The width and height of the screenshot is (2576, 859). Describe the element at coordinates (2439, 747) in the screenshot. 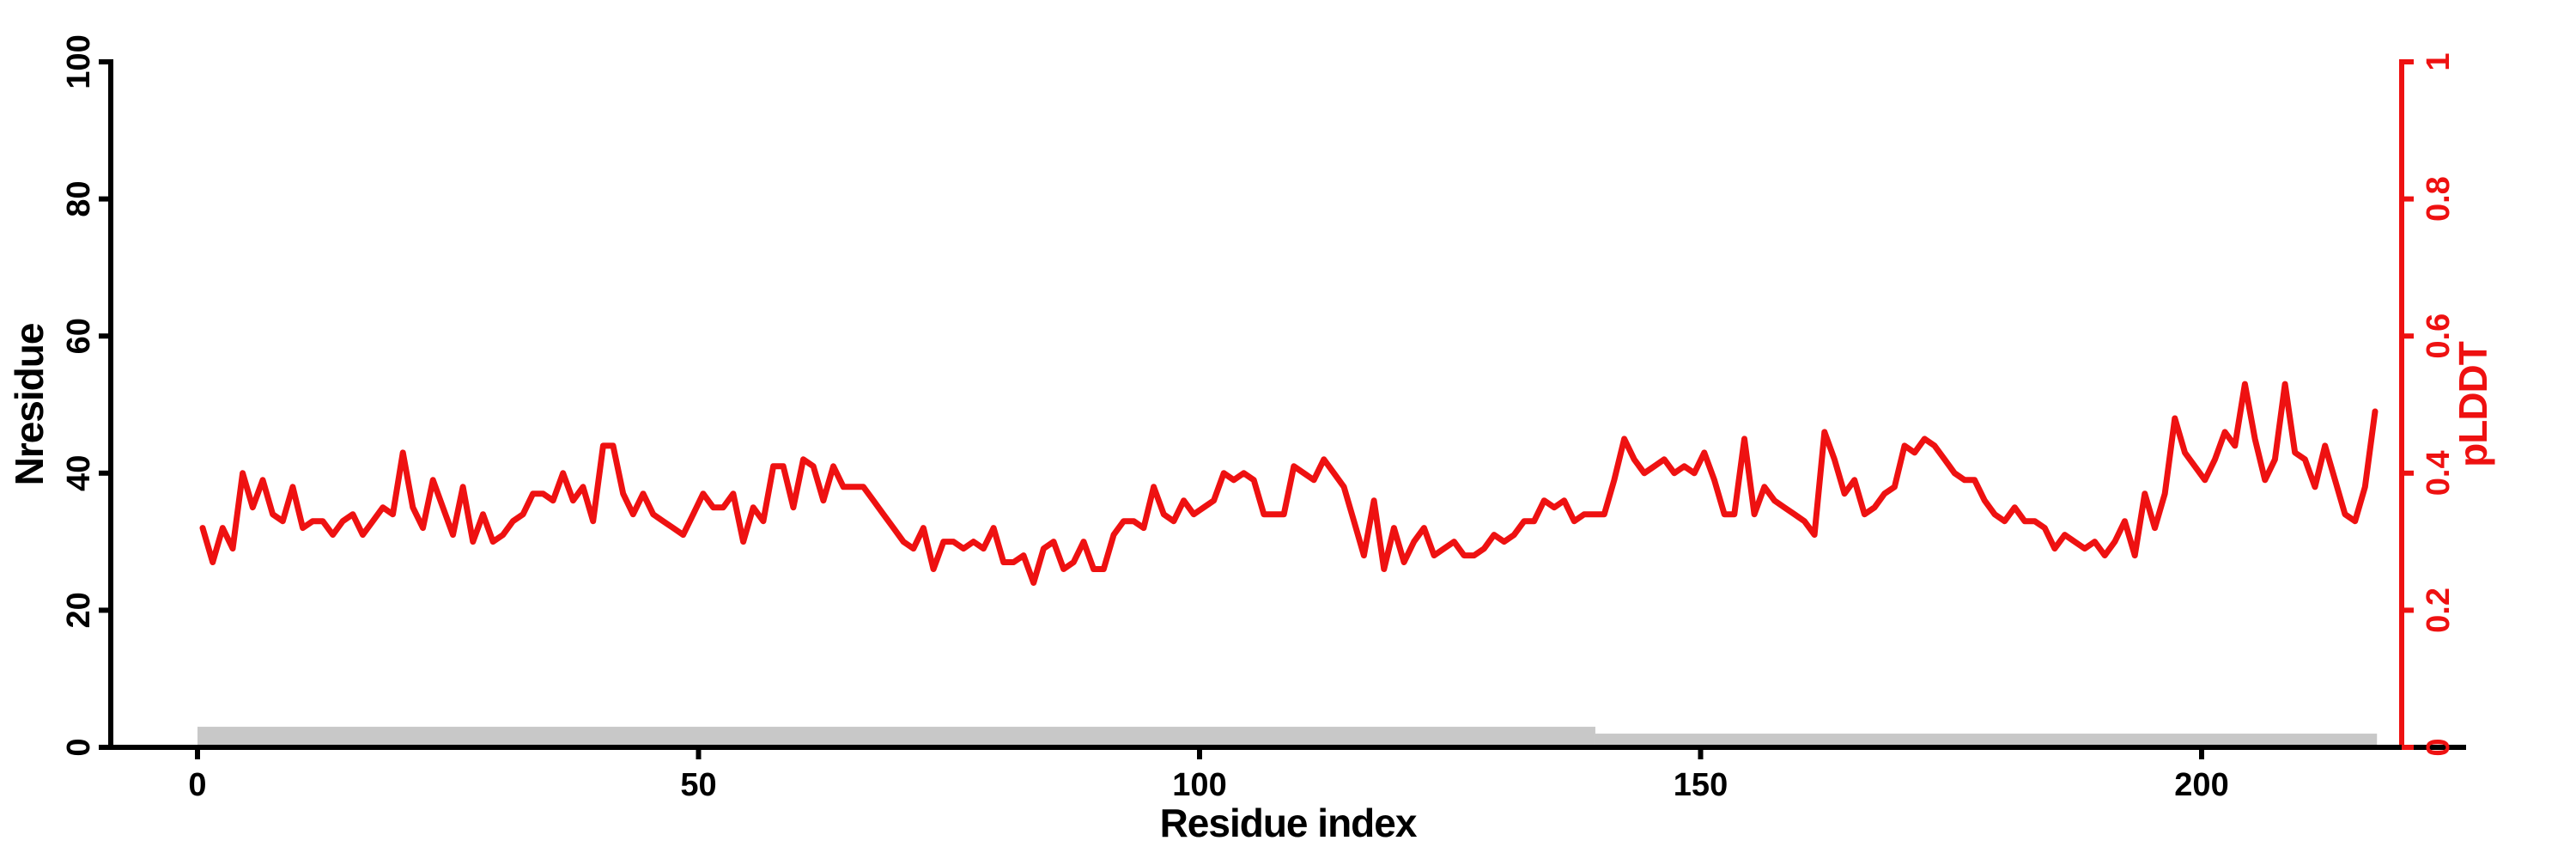

I see `right-axis-tick-label: 0` at that location.